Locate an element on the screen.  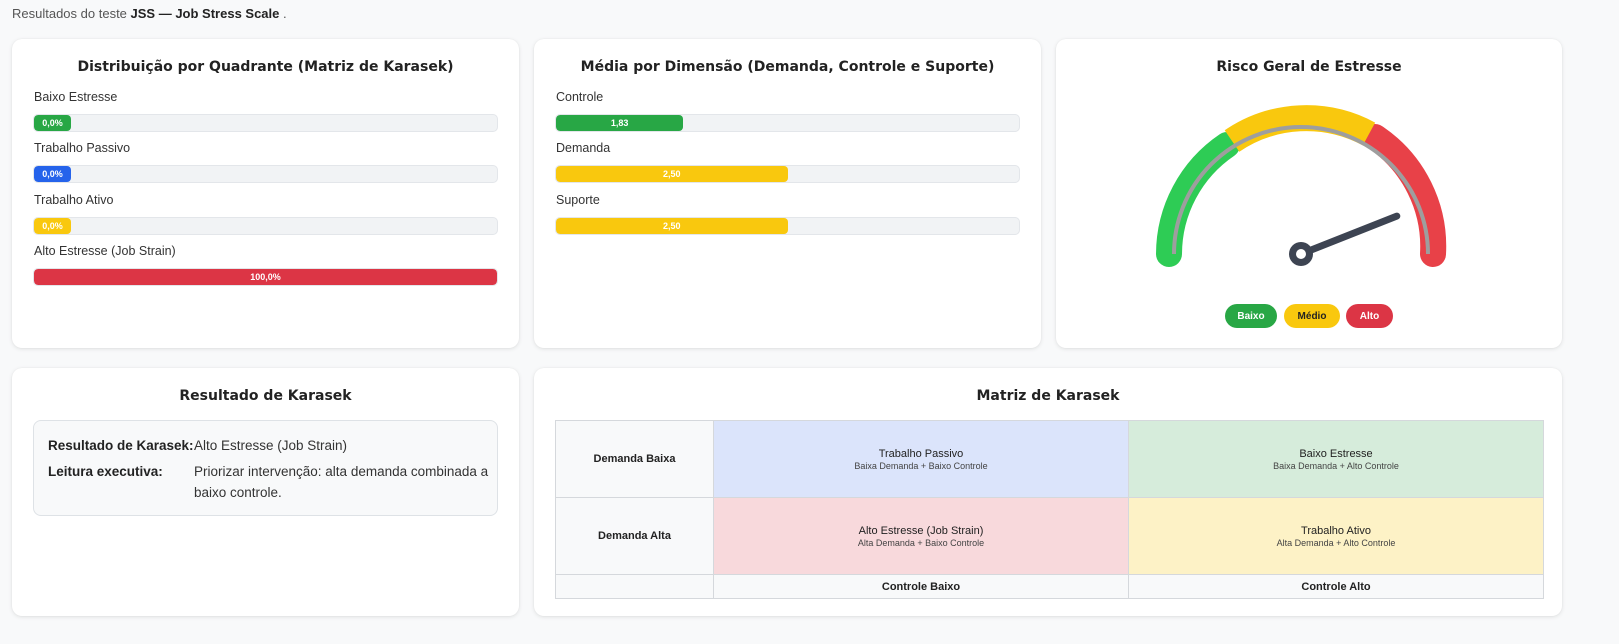
bar-label-trabalho-passivo: Trabalho Passivo is located at coordinates (82, 148).